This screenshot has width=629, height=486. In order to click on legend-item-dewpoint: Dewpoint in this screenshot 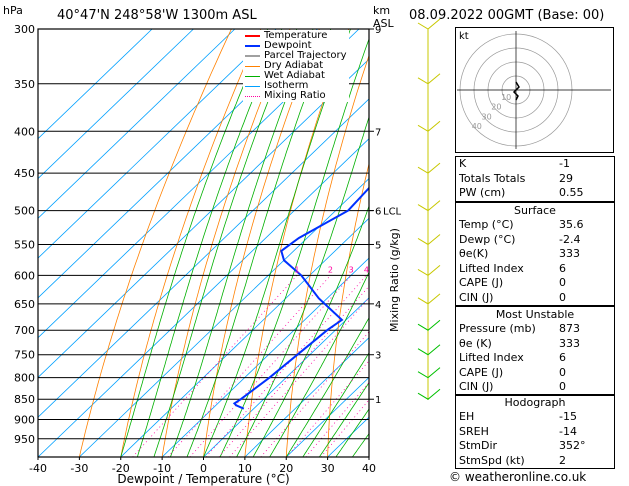, I will do `click(296, 46)`.